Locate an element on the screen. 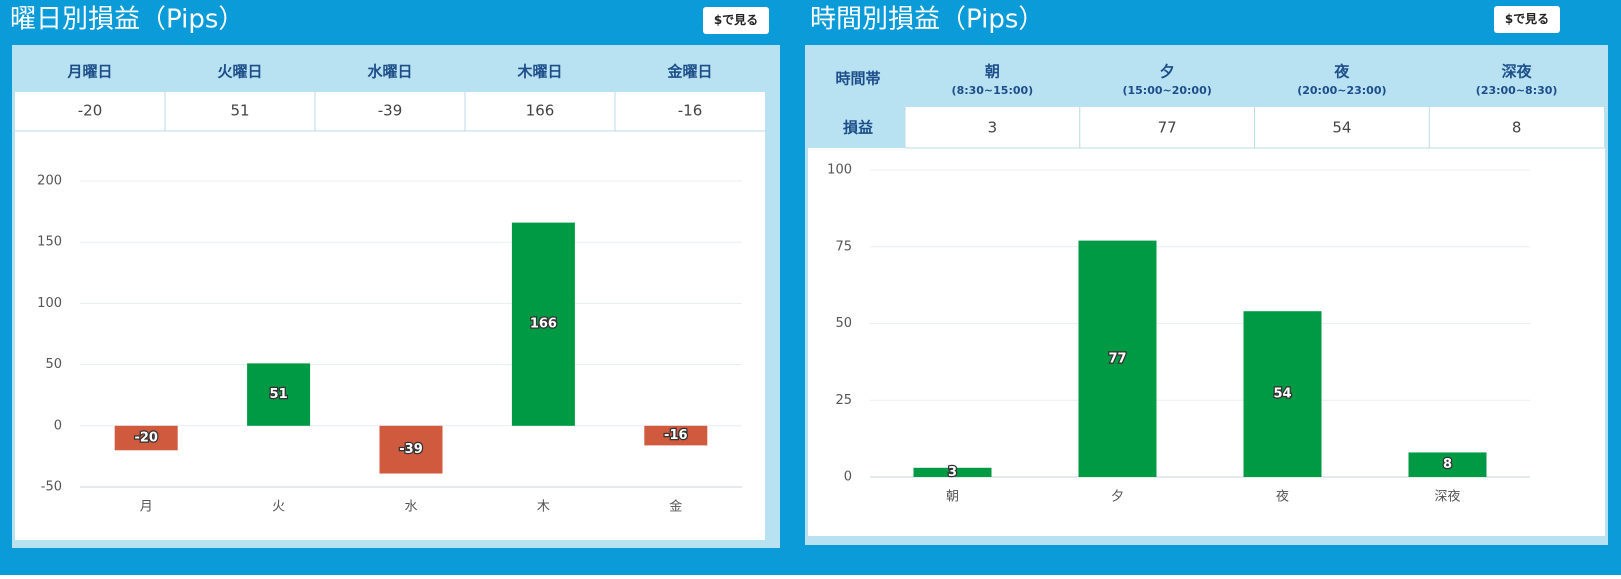 This screenshot has height=579, width=1621. table-cell: 77 is located at coordinates (1167, 128).